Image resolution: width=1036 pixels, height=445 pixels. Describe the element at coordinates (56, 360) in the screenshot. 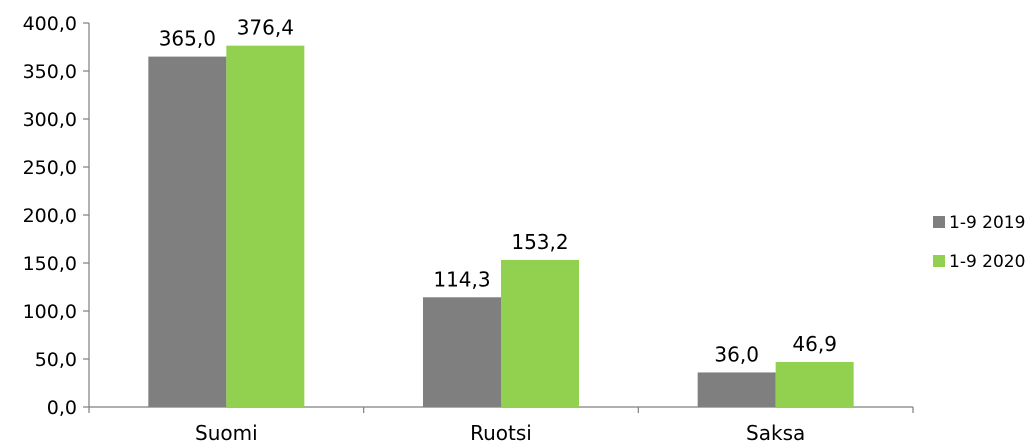

I see `y-tick-label: 50,0` at that location.